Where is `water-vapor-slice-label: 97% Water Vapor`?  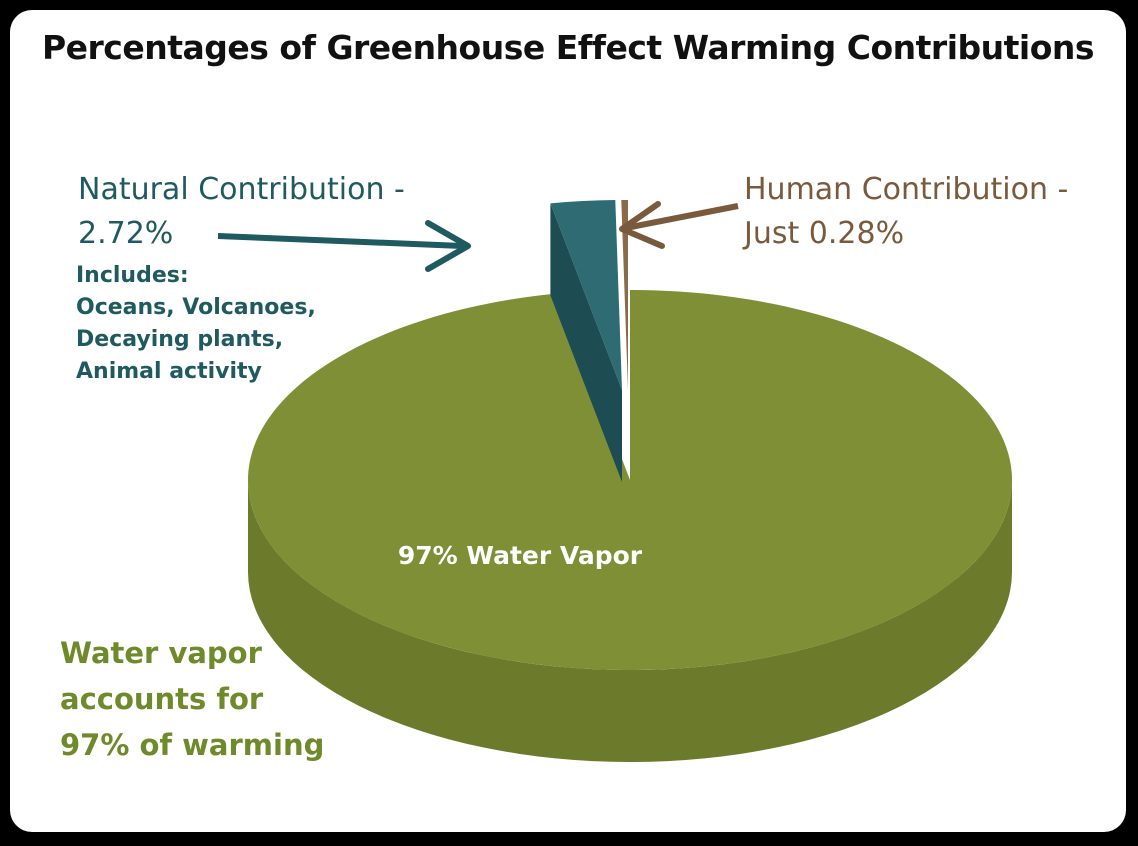 water-vapor-slice-label: 97% Water Vapor is located at coordinates (520, 555).